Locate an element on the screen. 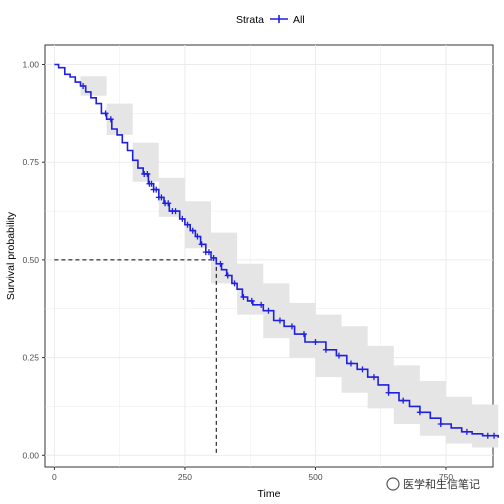  watermark-logo-icon is located at coordinates (393, 484).